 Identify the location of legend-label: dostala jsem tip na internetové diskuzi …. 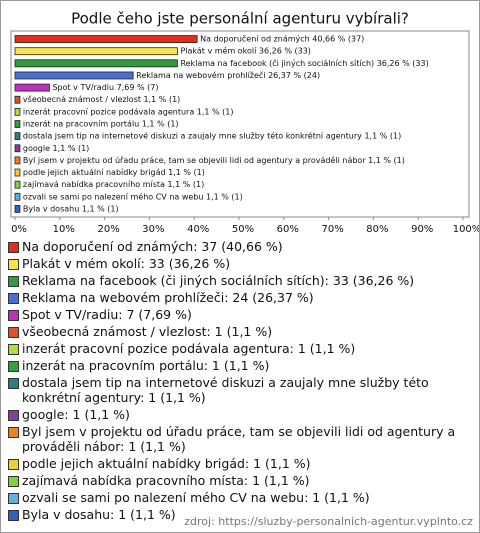
(225, 390).